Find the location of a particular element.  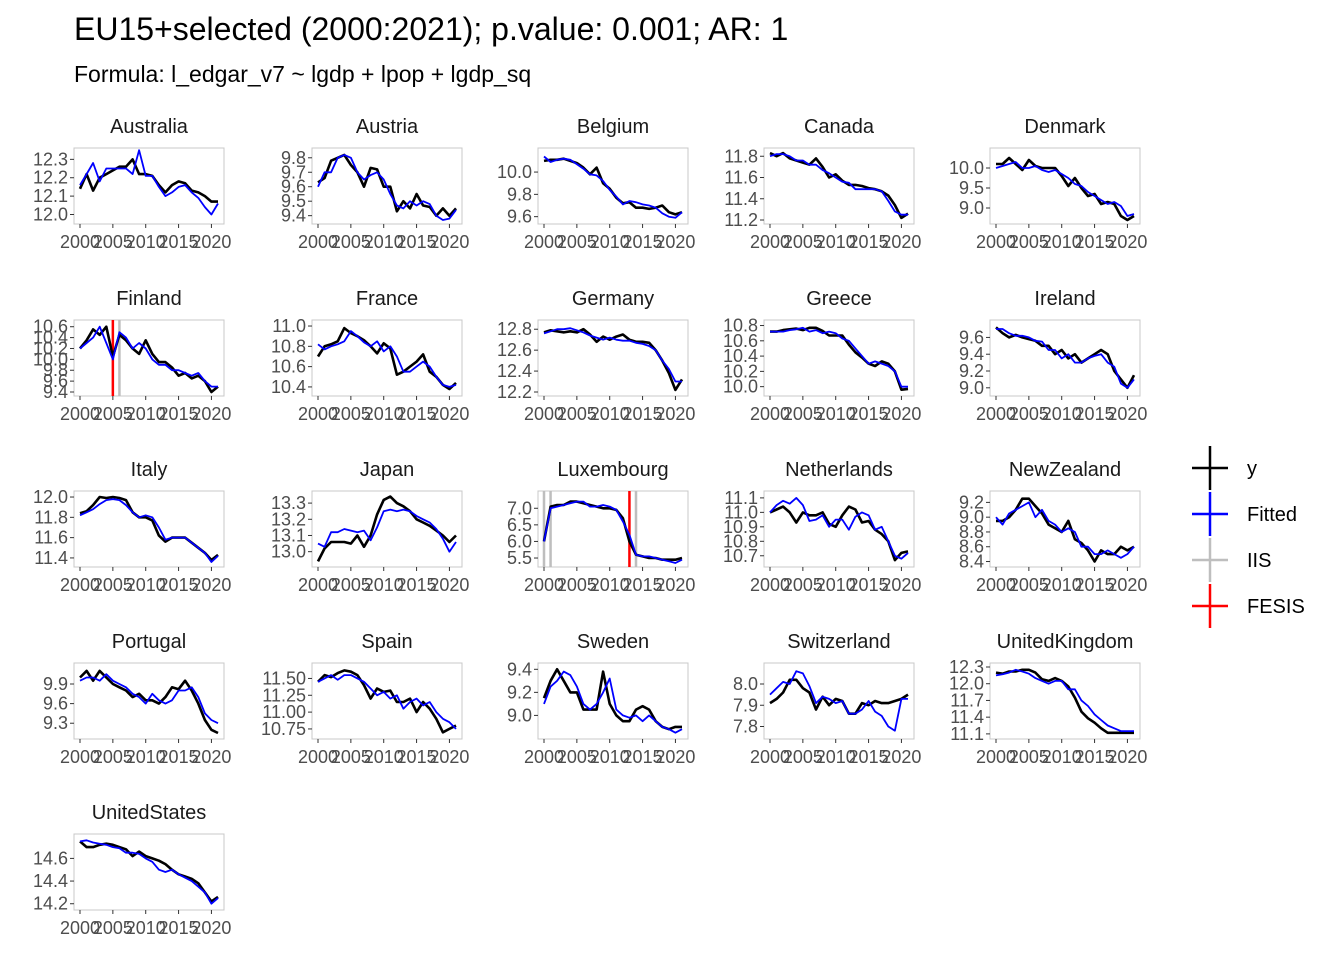

y-tick-label: 10.75 is located at coordinates (283, 729).